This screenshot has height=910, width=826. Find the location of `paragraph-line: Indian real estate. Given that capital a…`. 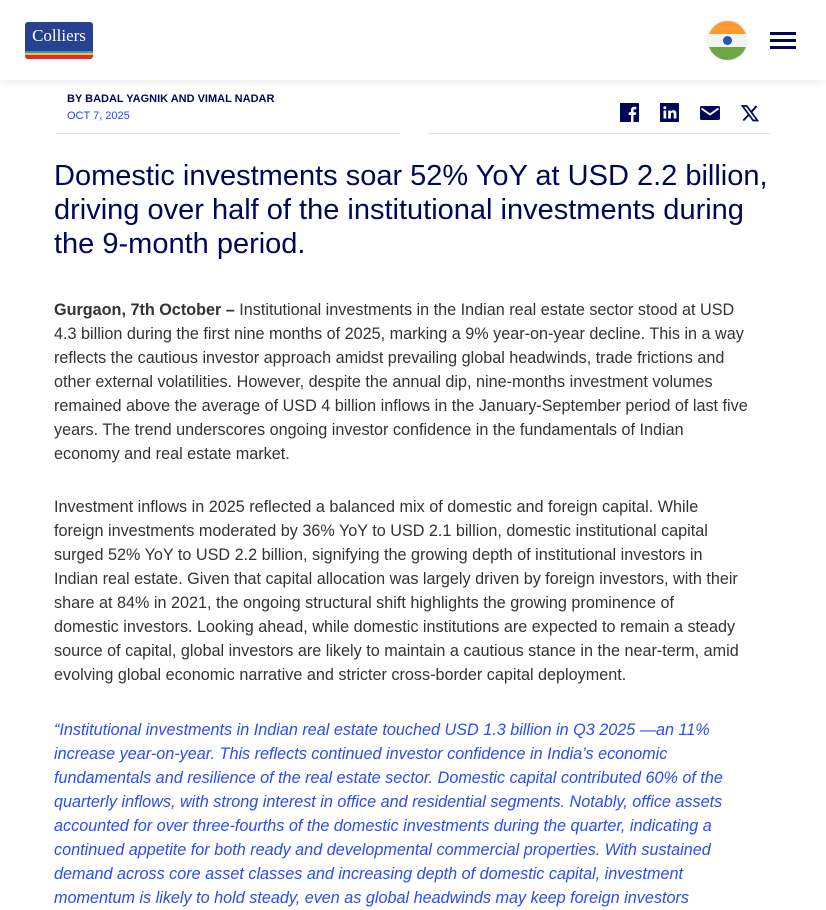

paragraph-line: Indian real estate. Given that capital a… is located at coordinates (396, 579).